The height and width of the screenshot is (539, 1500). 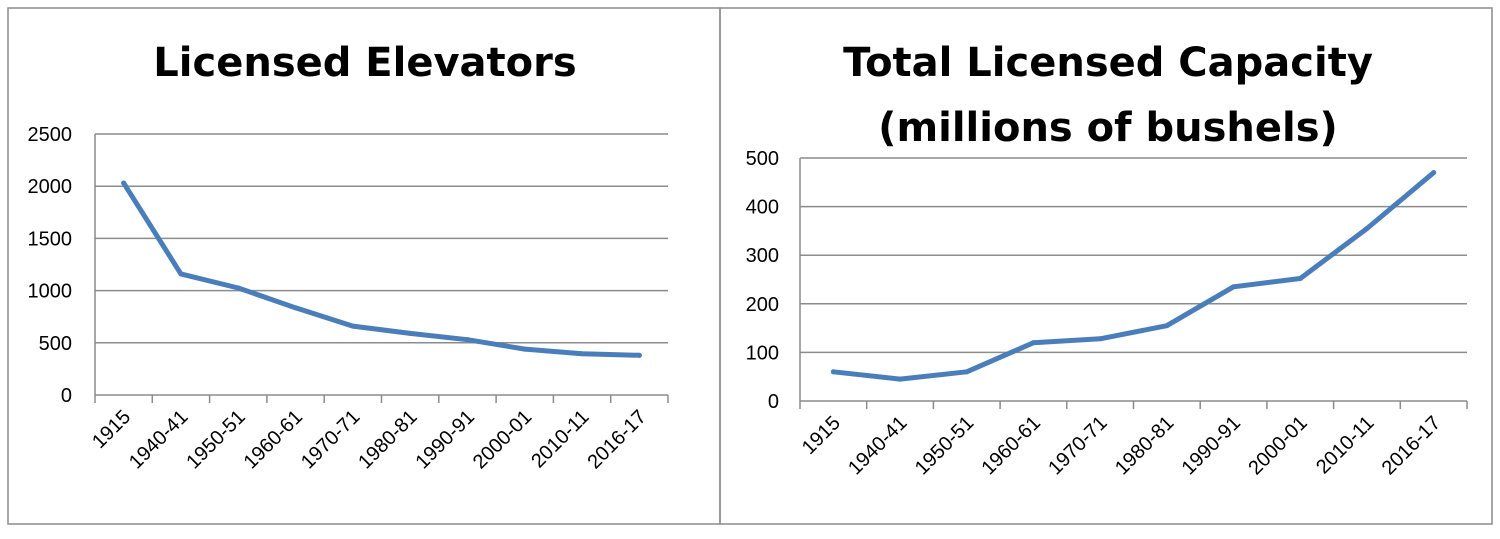 I want to click on y-tick-label: 300, so click(x=762, y=256).